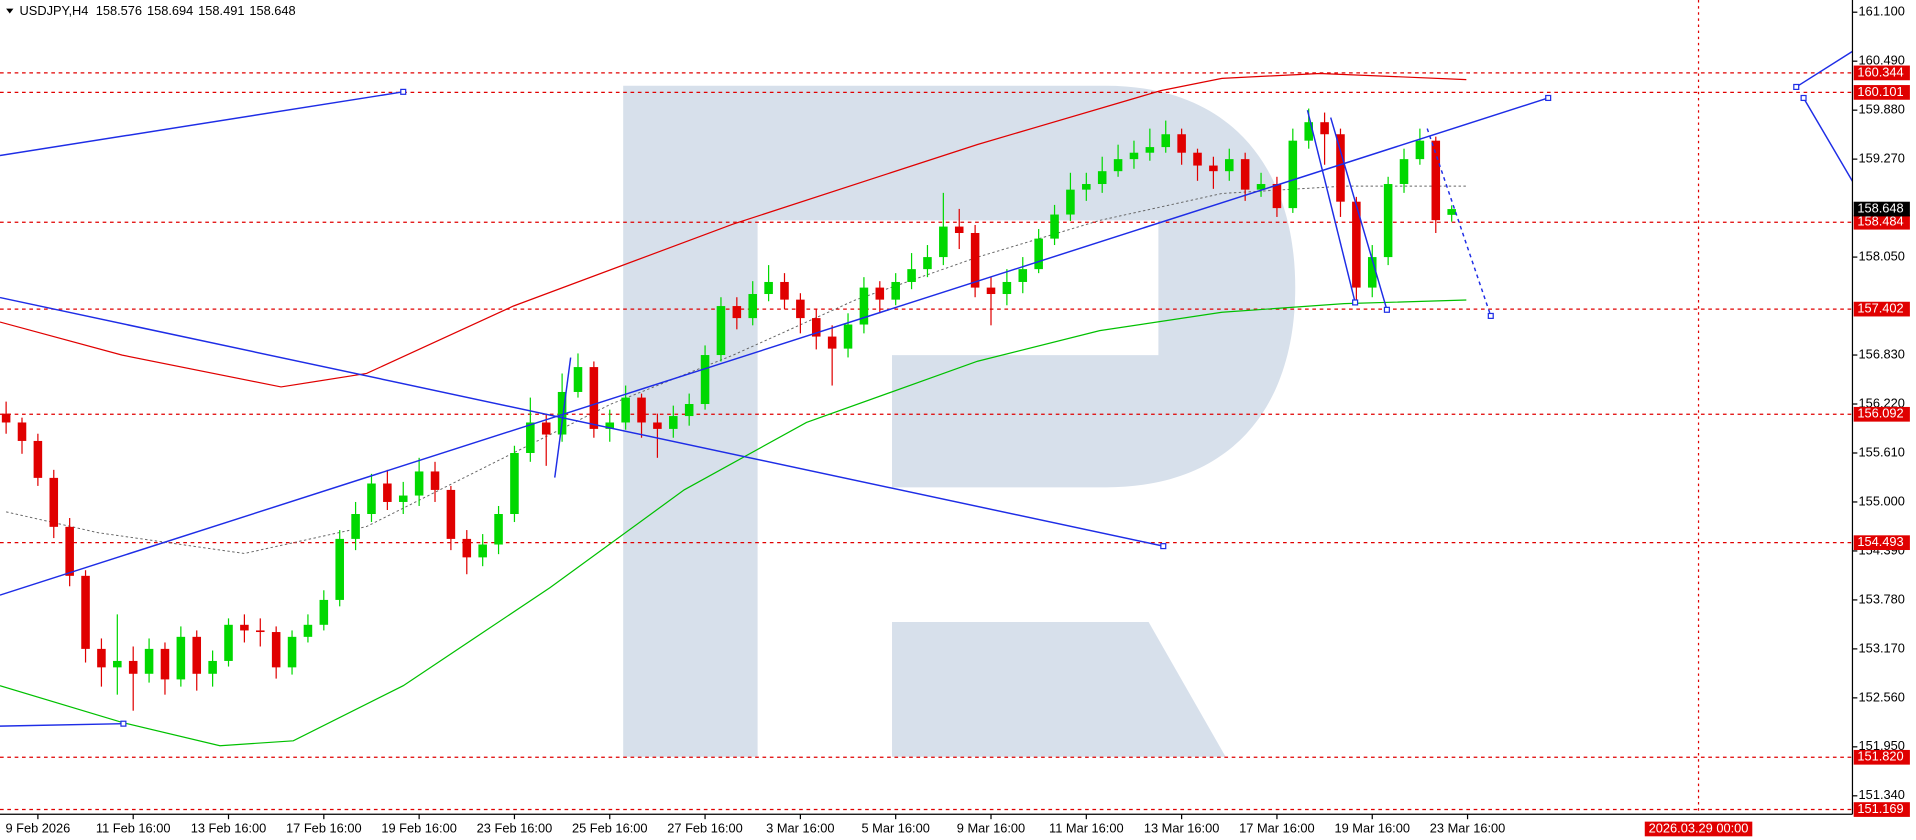 This screenshot has height=840, width=1916. What do you see at coordinates (1882, 451) in the screenshot?
I see `y-tick-label: 155.610` at bounding box center [1882, 451].